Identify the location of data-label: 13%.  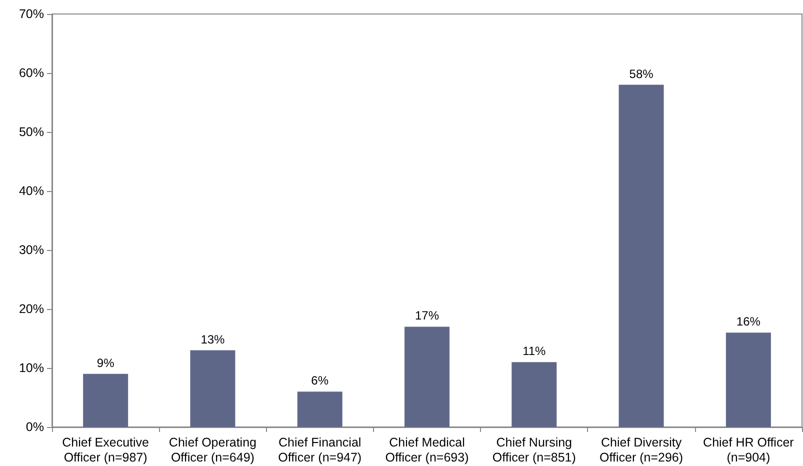
(213, 339).